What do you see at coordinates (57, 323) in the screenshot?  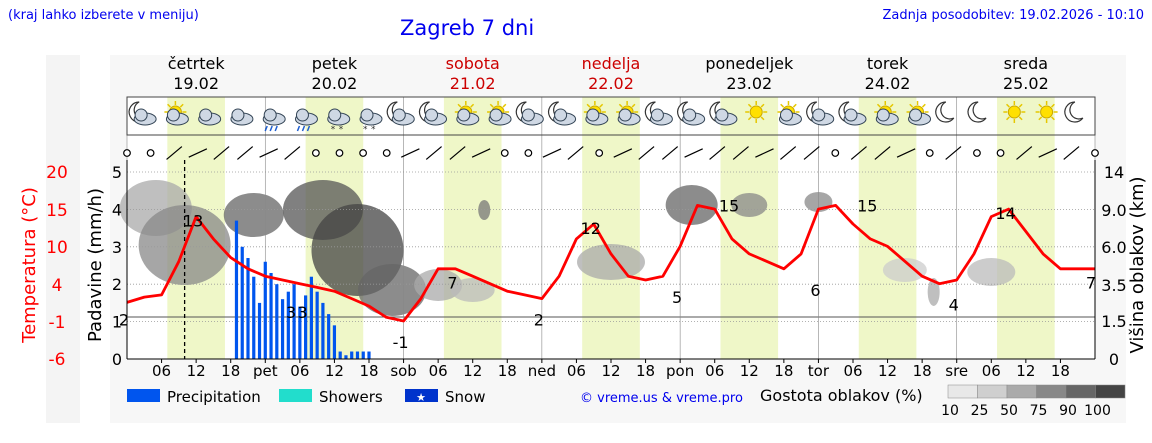 I see `temperature-tick: -1` at bounding box center [57, 323].